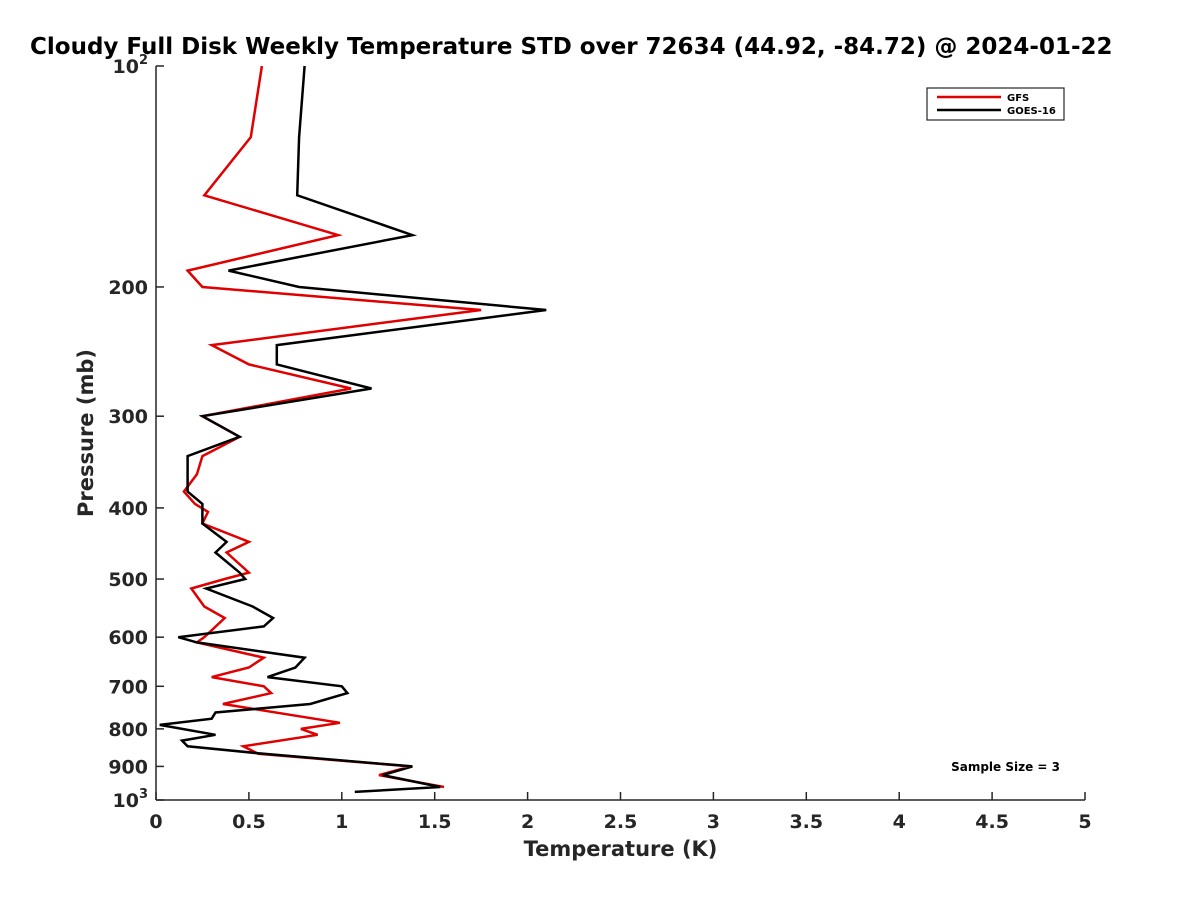 This screenshot has height=900, width=1200. Describe the element at coordinates (128, 687) in the screenshot. I see `y-tick-label: 700` at that location.